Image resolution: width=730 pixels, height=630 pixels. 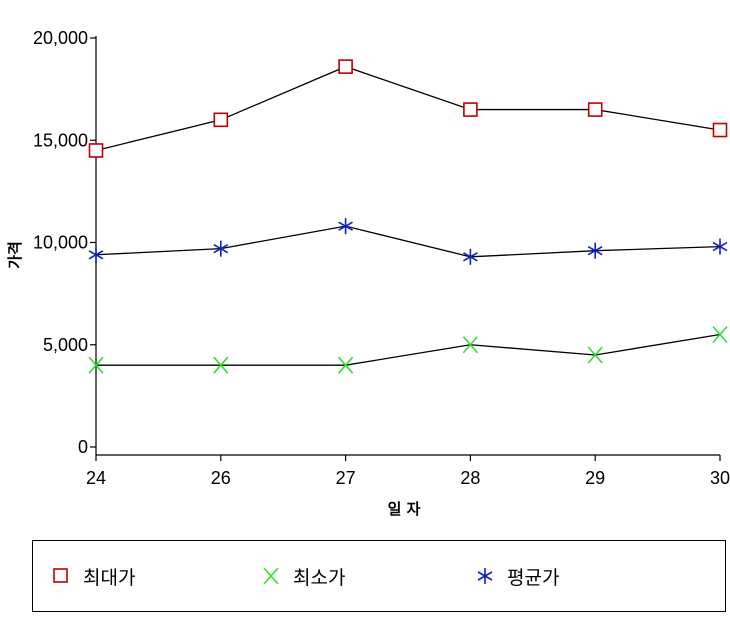 I want to click on x-tick-label: 28, so click(x=470, y=478).